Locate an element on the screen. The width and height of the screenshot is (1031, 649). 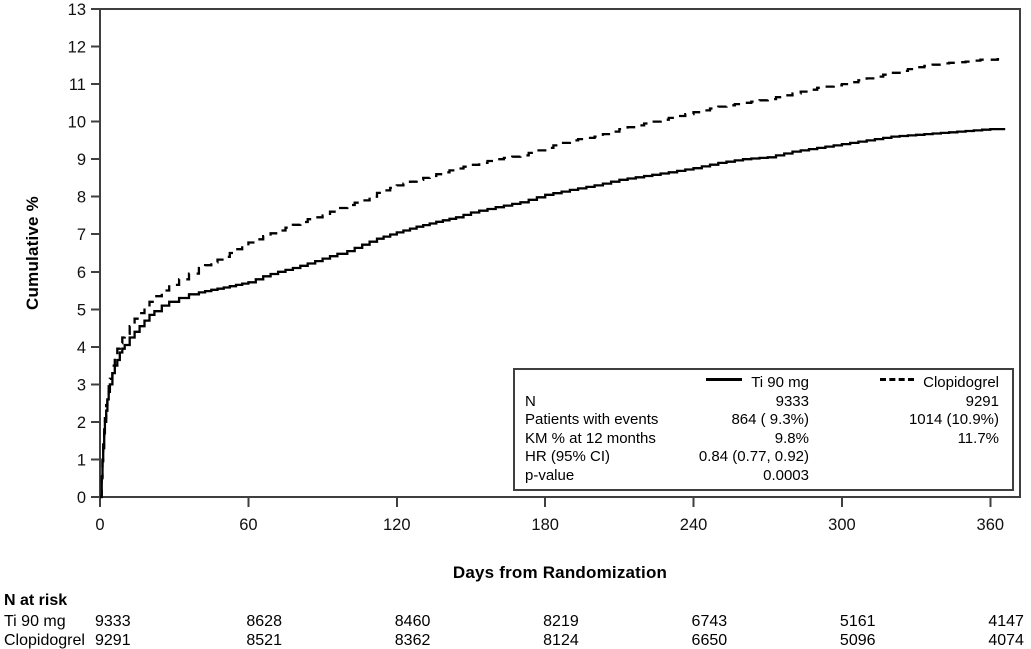
solid-line-icon is located at coordinates (724, 379).